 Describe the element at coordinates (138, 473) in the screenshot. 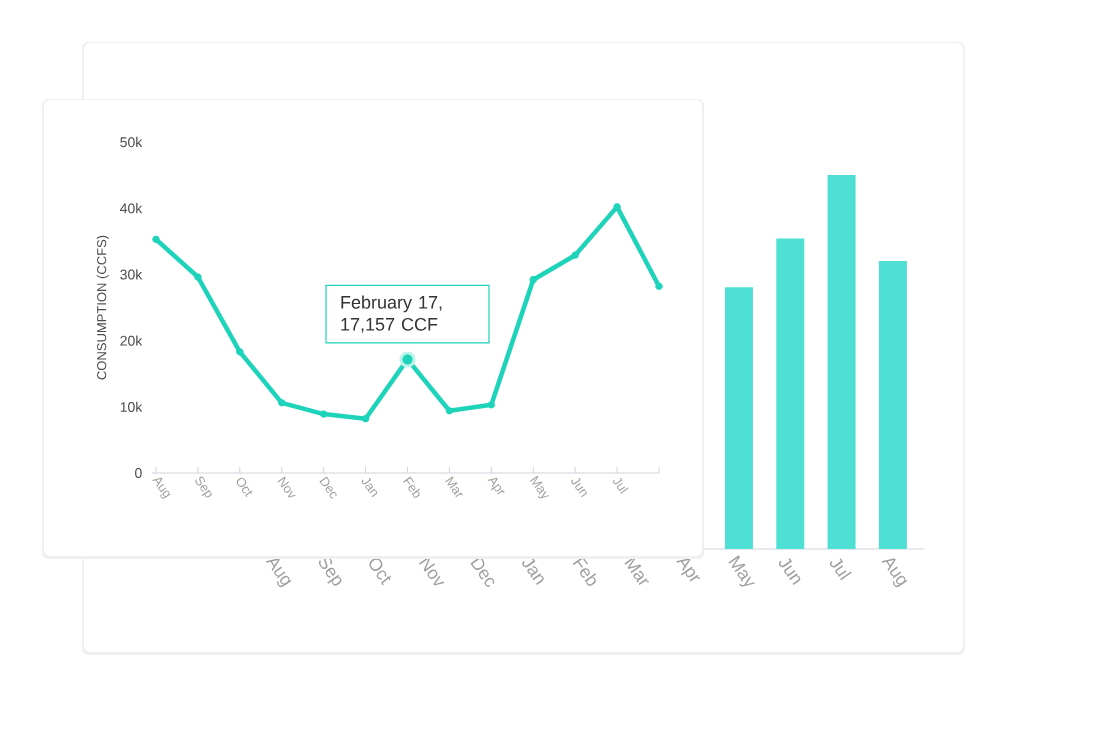

I see `y-tick-label: 0` at that location.